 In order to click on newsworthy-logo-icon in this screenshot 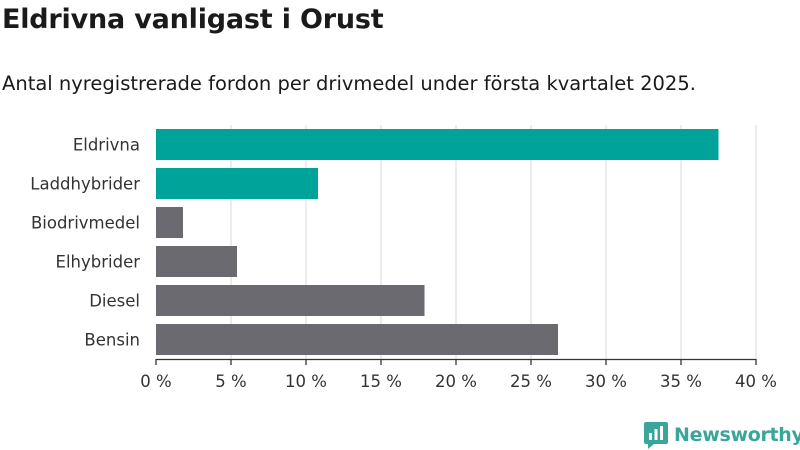, I will do `click(656, 435)`.